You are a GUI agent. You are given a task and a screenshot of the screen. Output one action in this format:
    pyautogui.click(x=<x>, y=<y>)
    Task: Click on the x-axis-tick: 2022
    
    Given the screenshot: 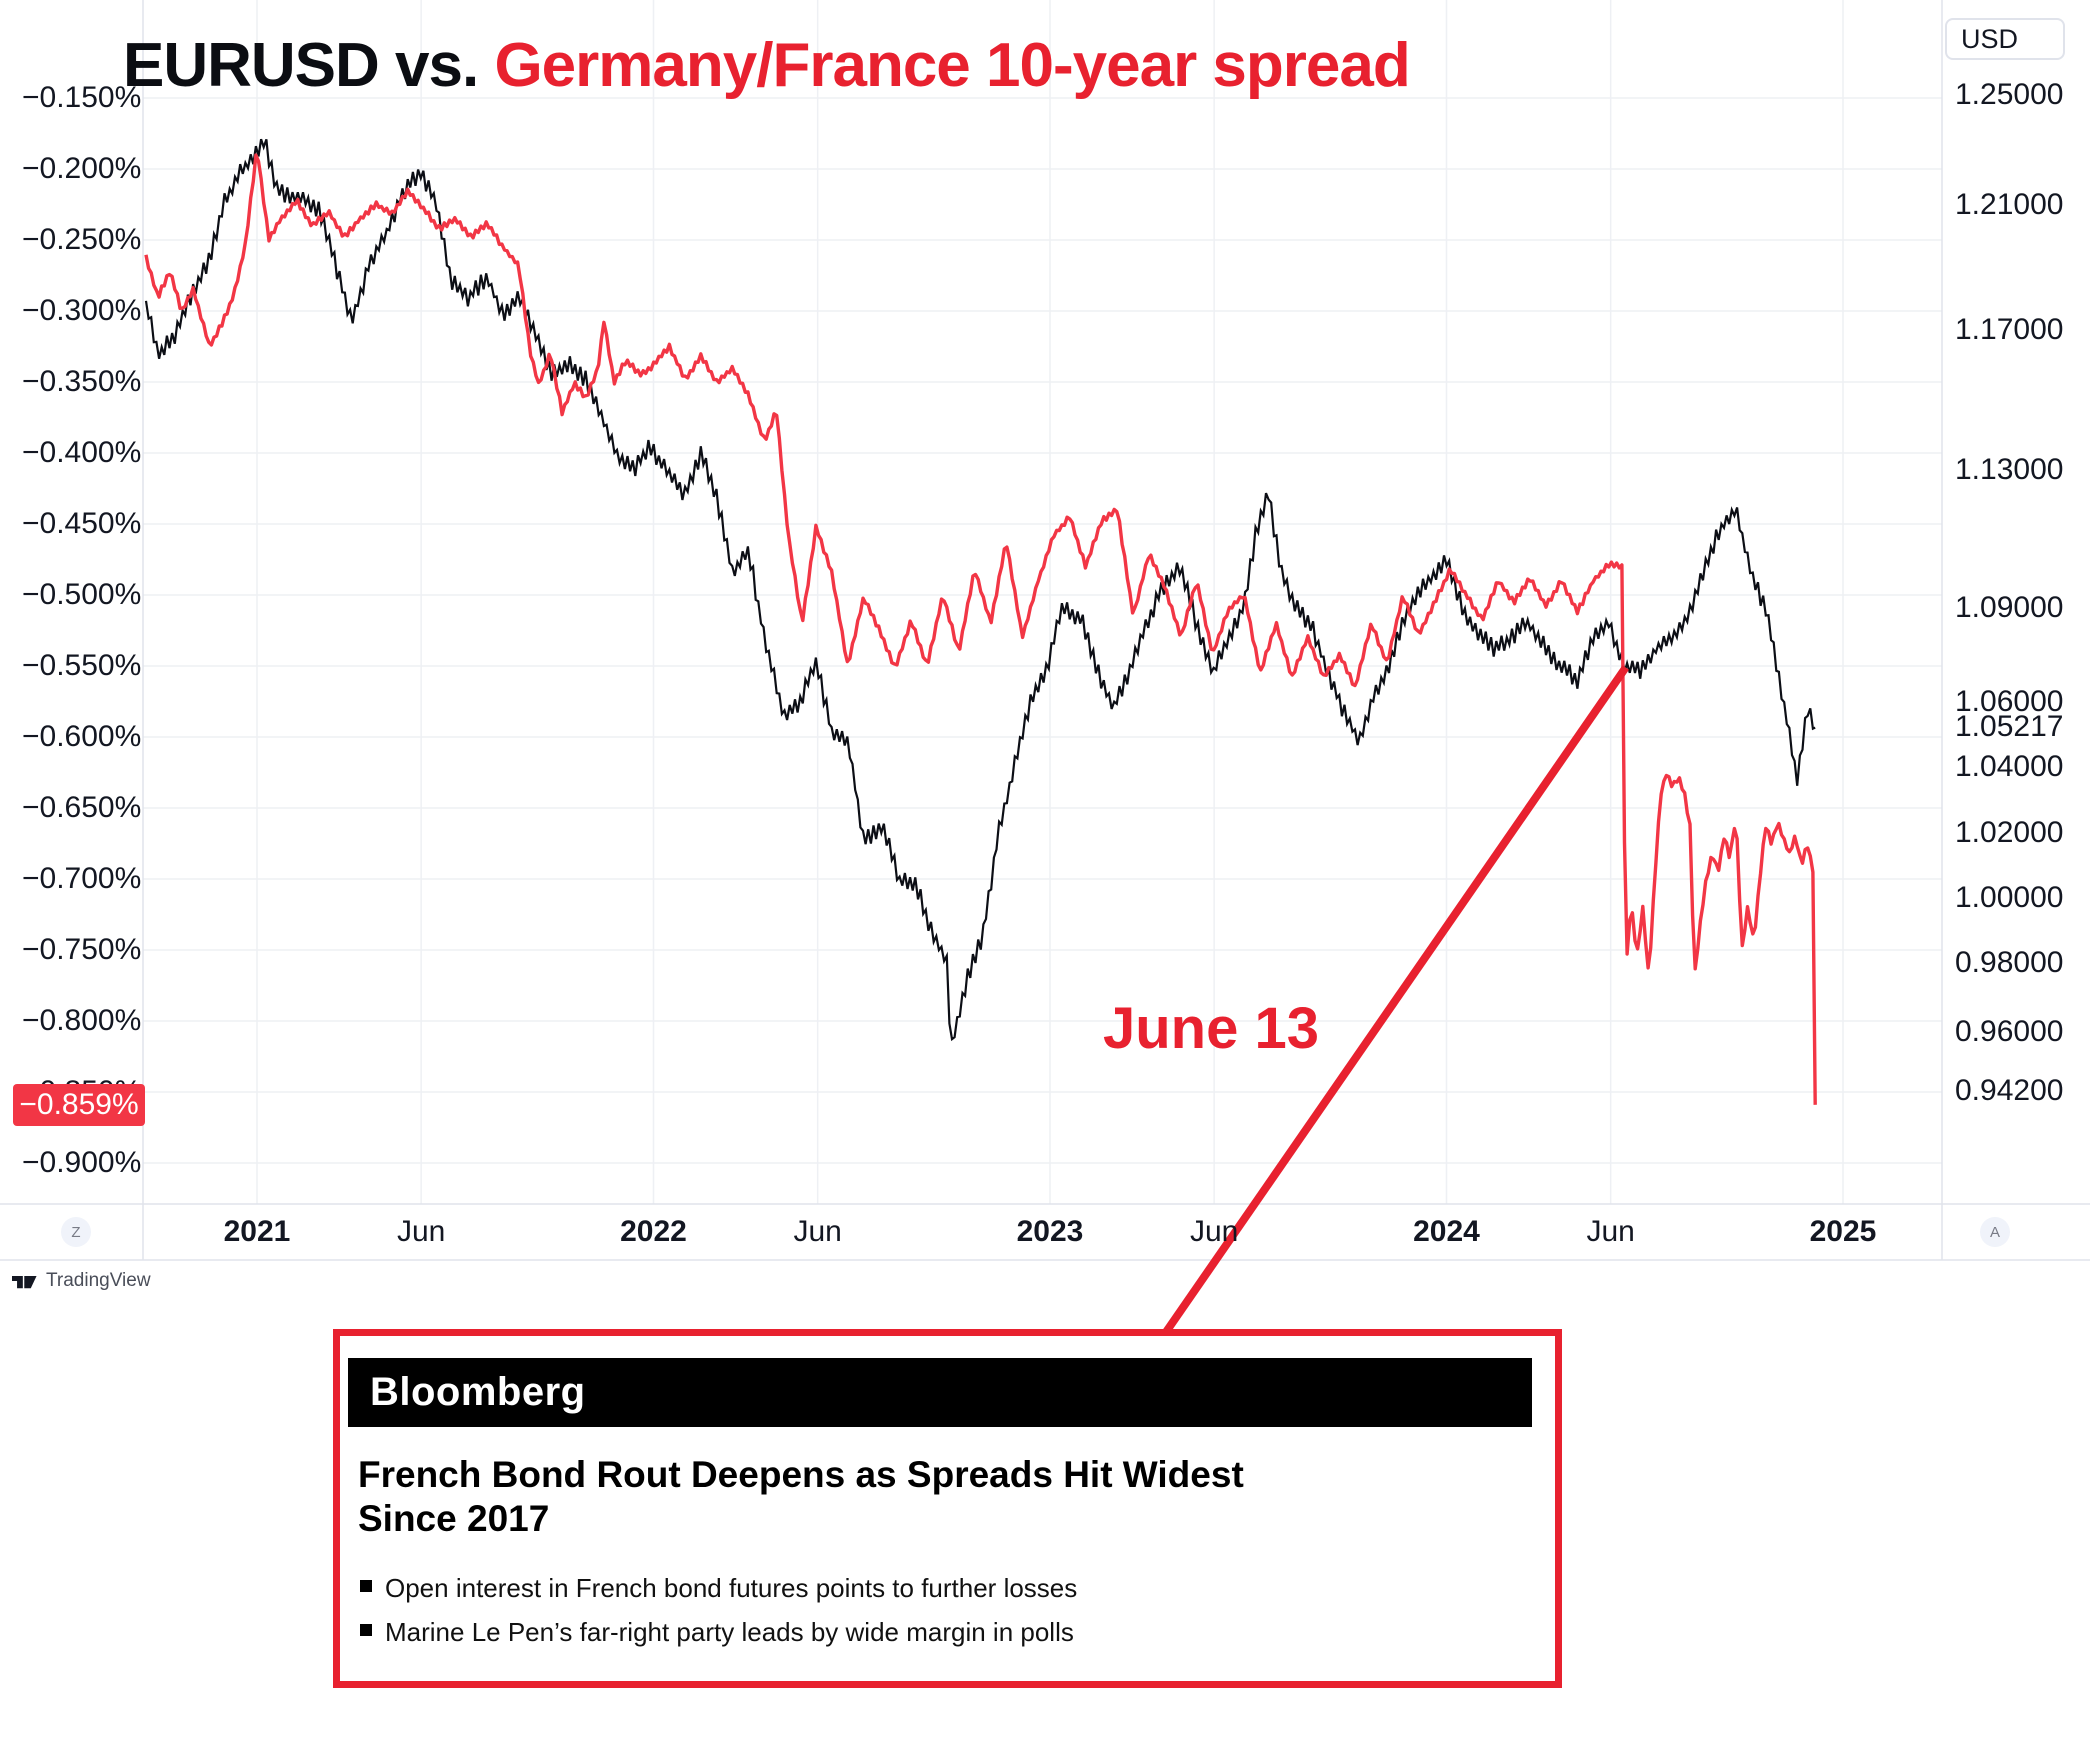 What is the action you would take?
    pyautogui.click(x=653, y=1231)
    